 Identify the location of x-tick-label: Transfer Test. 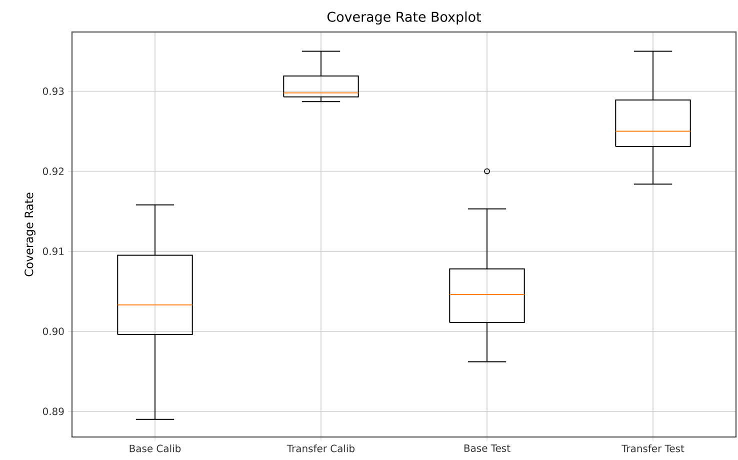
(653, 448).